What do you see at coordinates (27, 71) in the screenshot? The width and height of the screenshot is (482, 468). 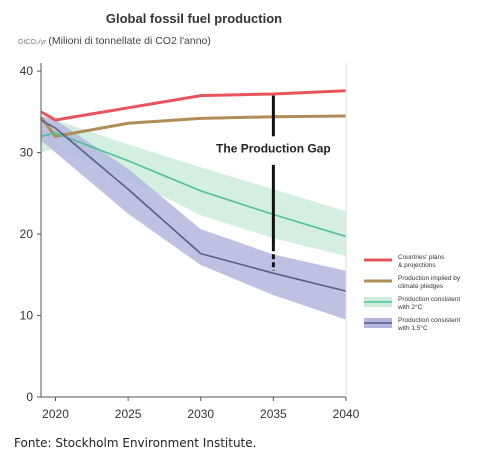 I see `y-tick-label: 40` at bounding box center [27, 71].